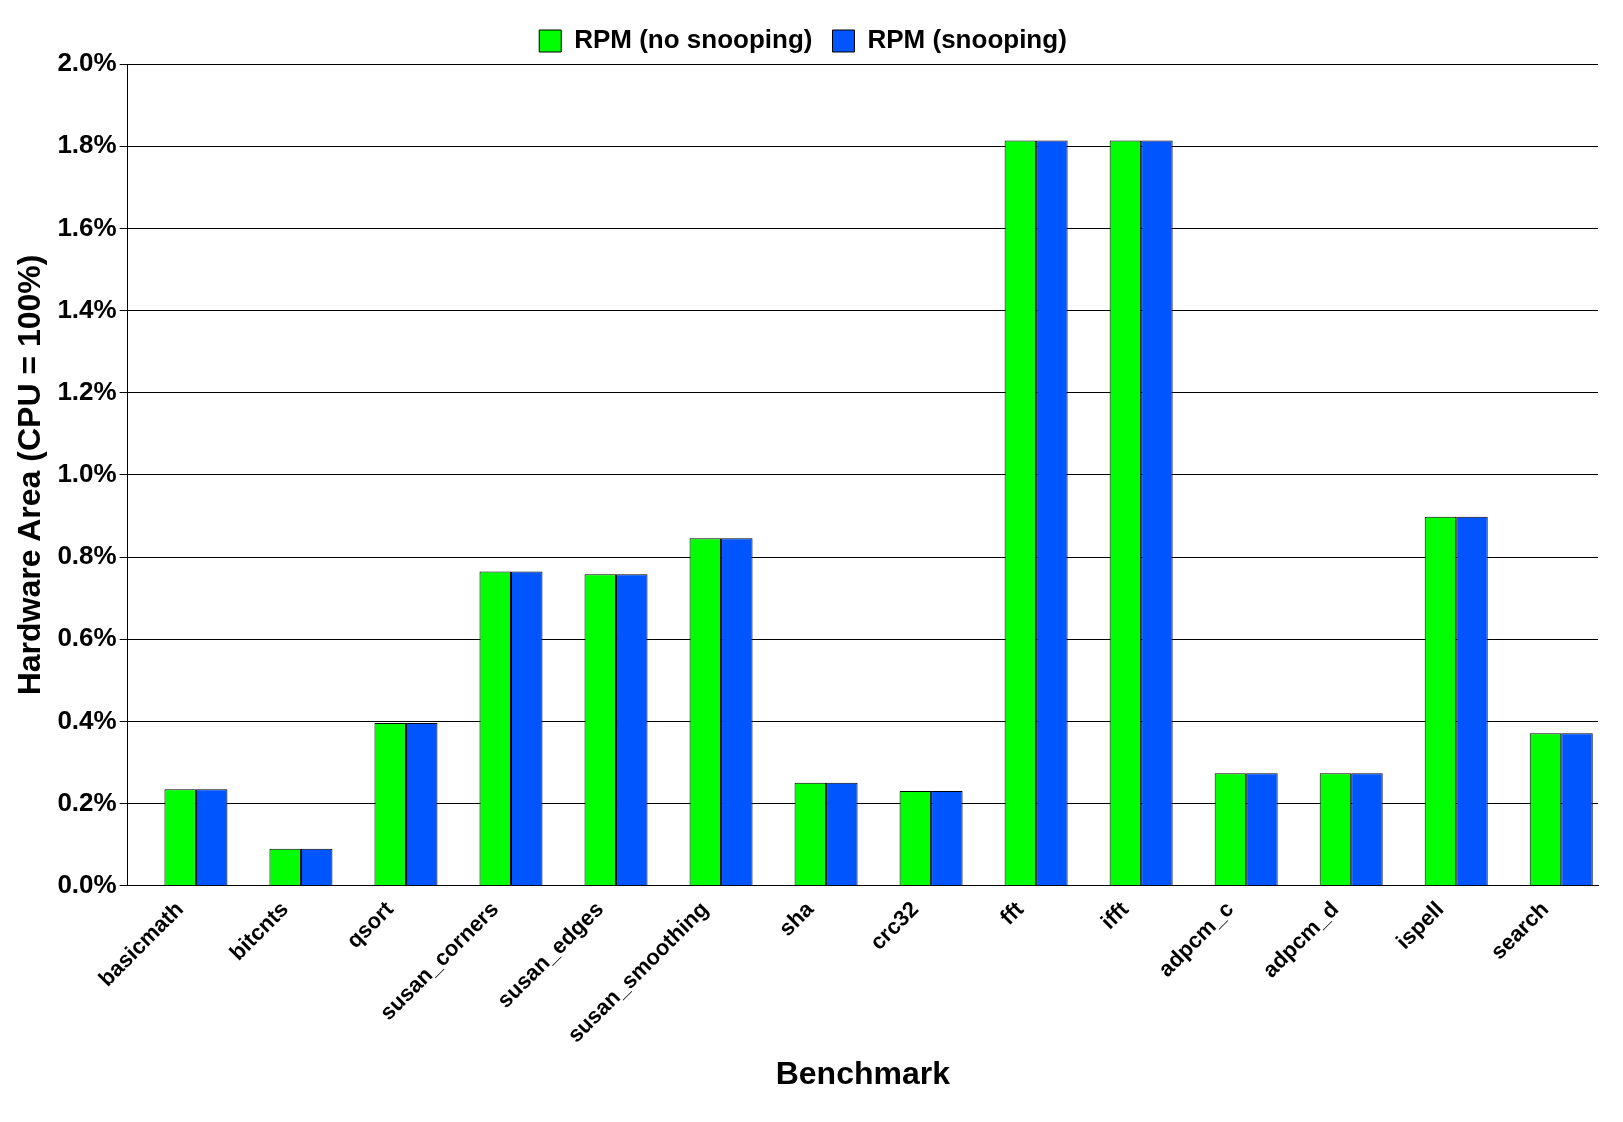  I want to click on y-tick-label: 0.4%, so click(87, 719).